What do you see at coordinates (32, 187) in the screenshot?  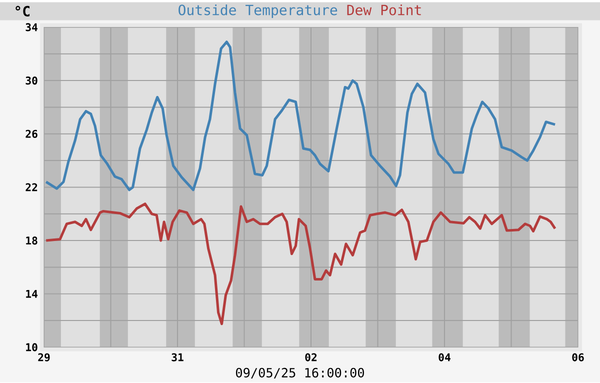 I see `y-tick-label: 22` at bounding box center [32, 187].